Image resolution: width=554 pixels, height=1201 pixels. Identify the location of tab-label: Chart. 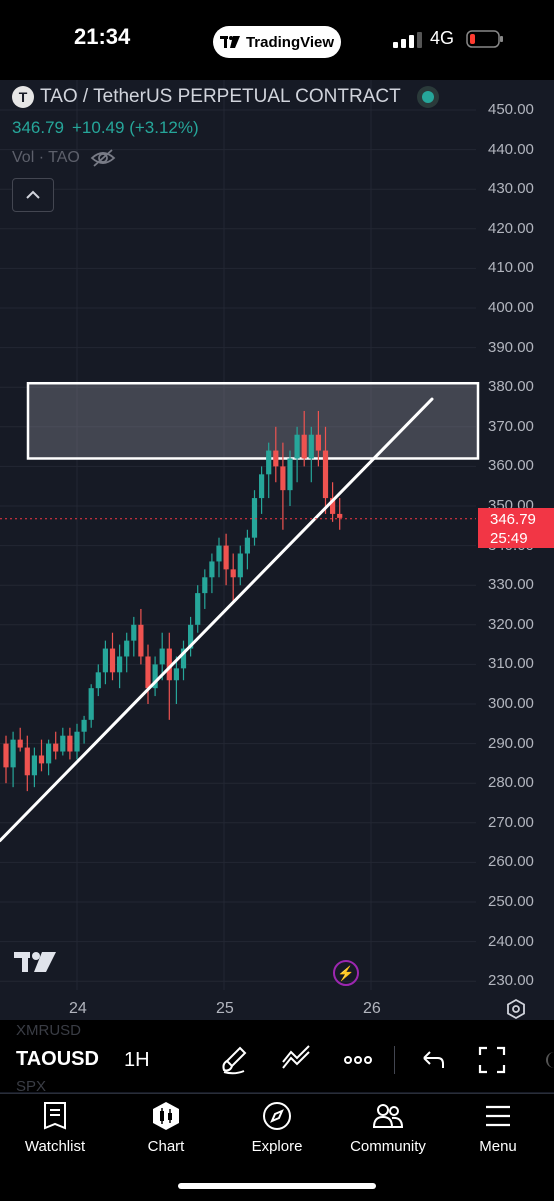
(166, 1146).